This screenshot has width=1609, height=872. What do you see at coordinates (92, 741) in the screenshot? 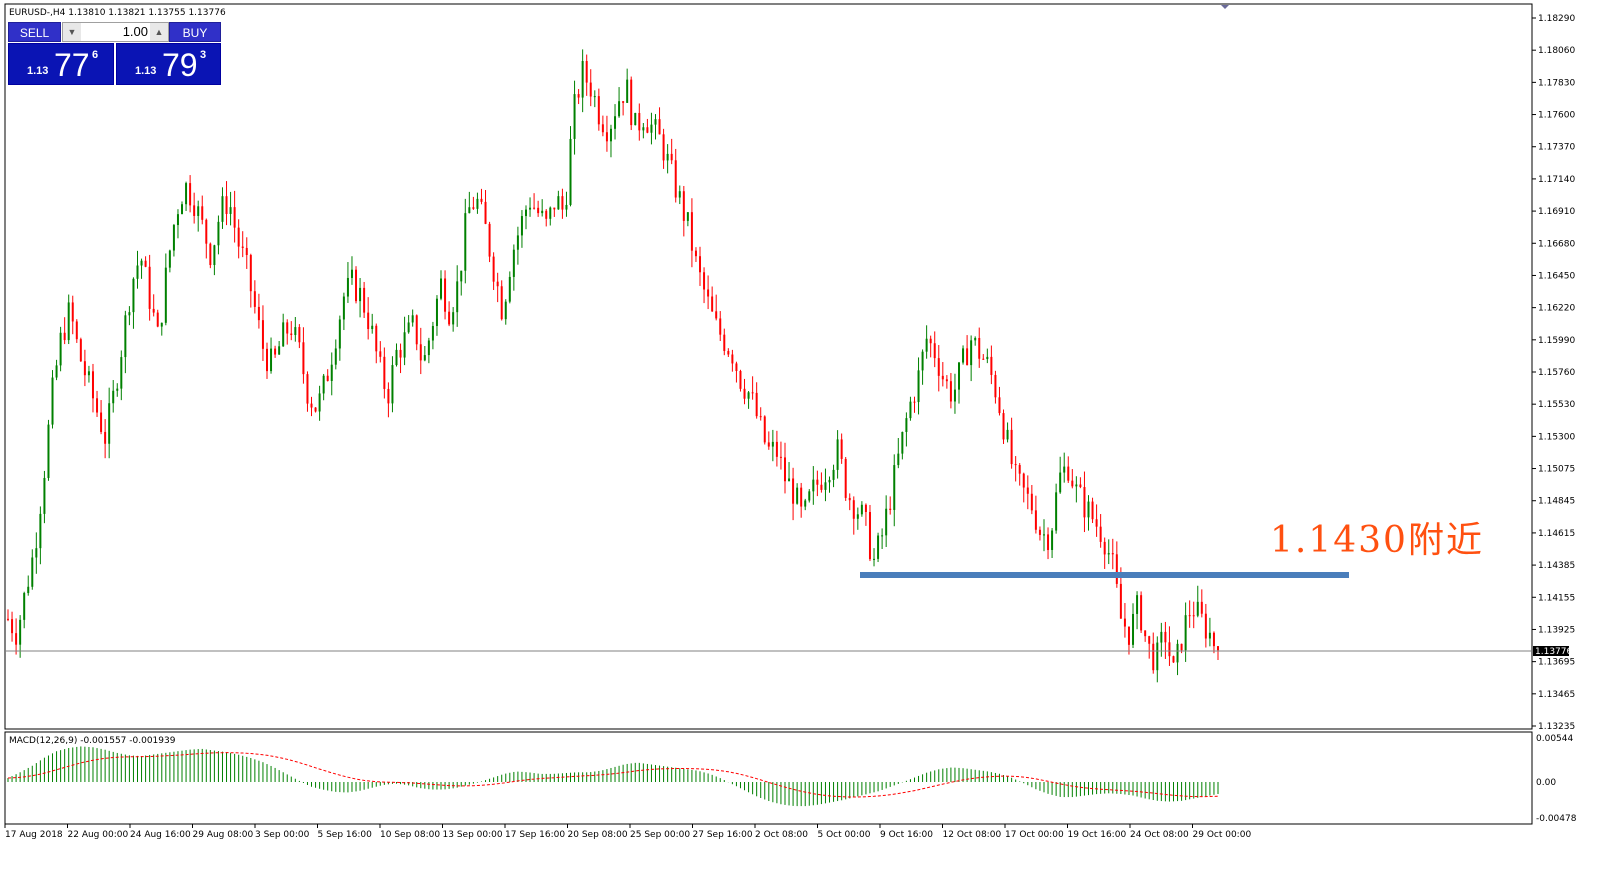
I see `macd-label: MACD(12,26,9) -0.001557 -0.001939` at bounding box center [92, 741].